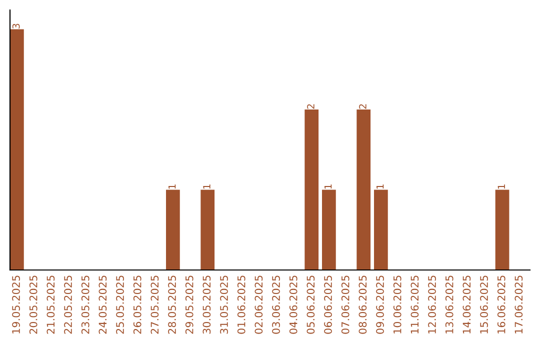  I want to click on x-tick-label: 22.05.2025, so click(68, 305).